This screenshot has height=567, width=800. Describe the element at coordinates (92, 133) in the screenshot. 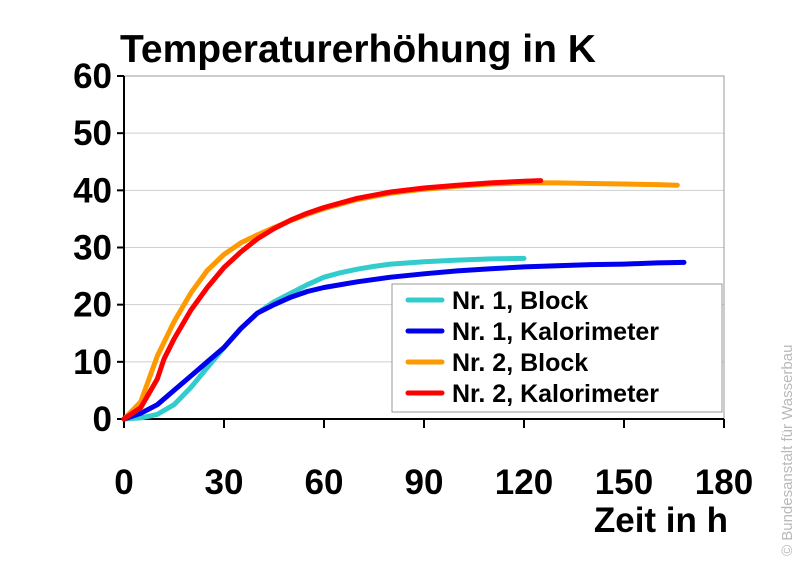

I see `y-tick-label: 50` at that location.